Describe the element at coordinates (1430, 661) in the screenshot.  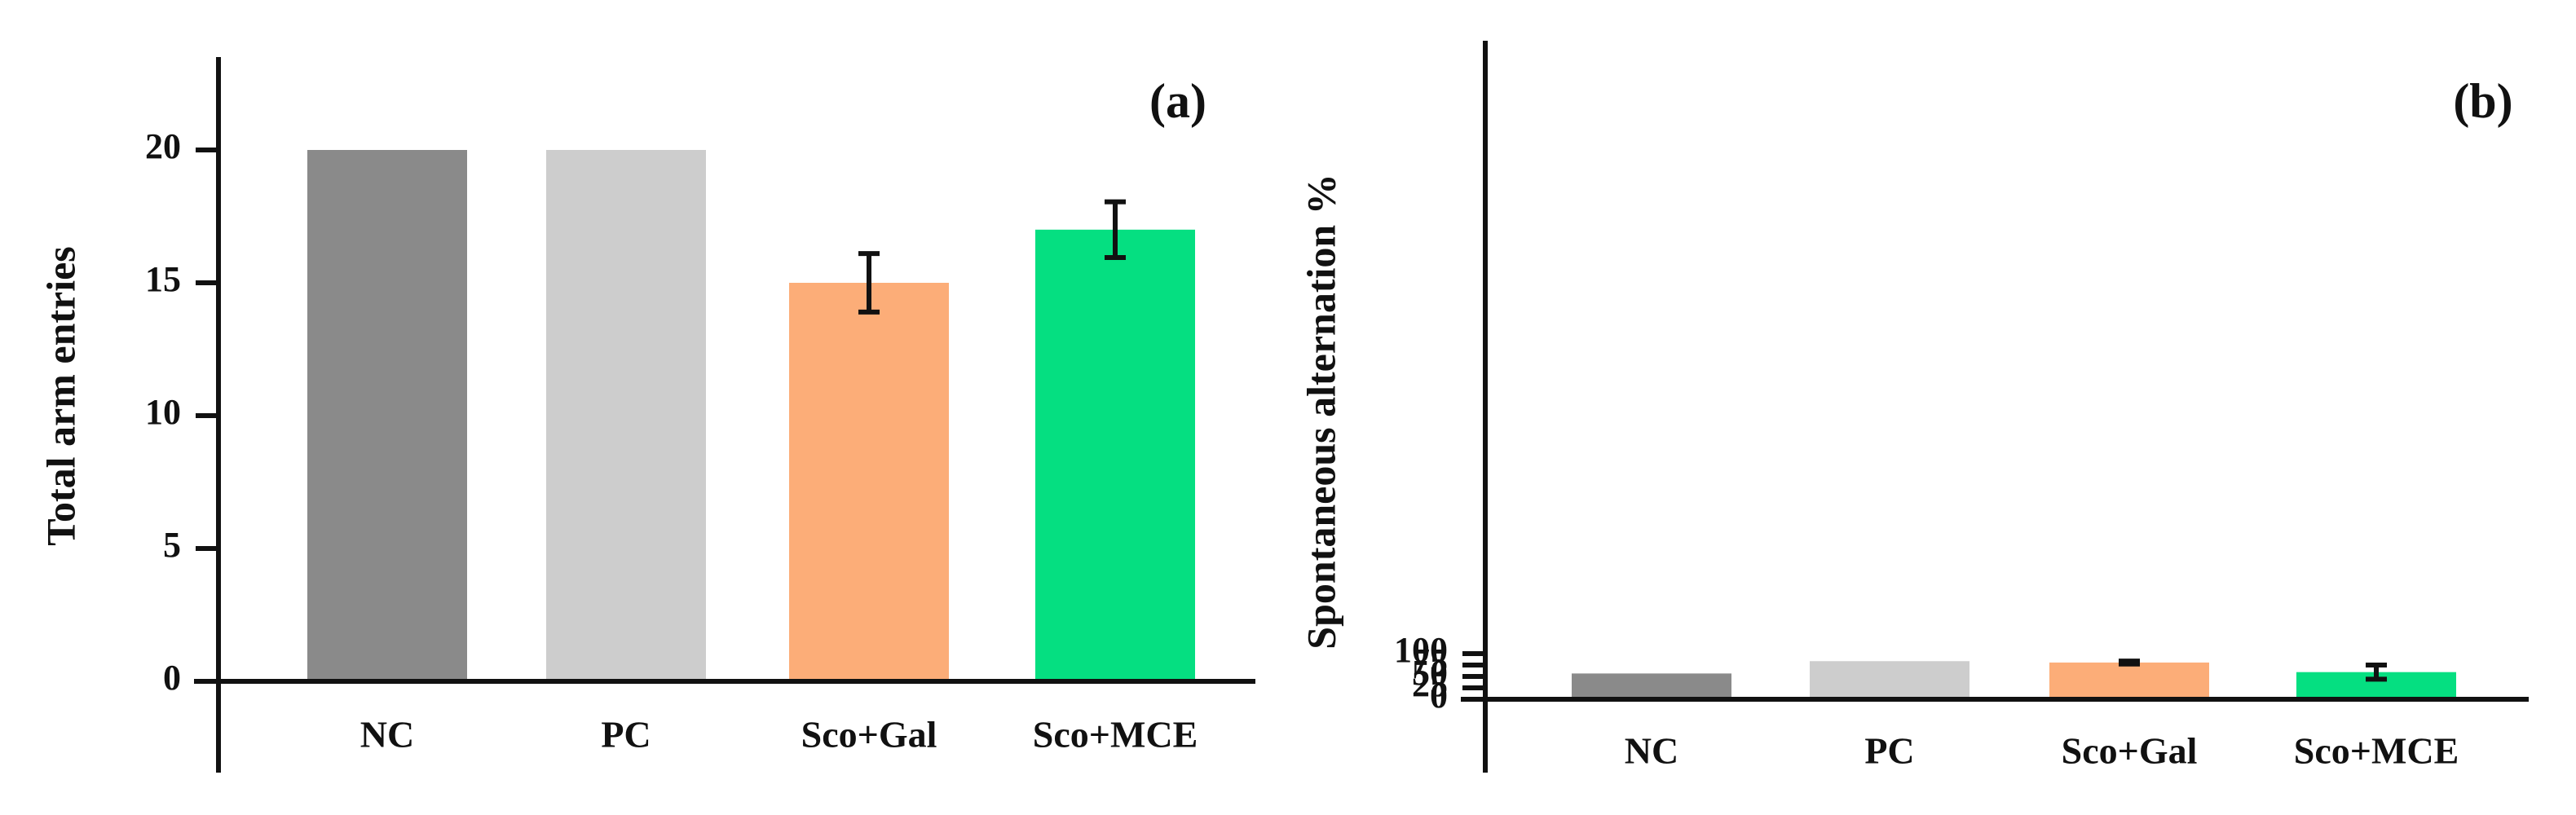
I see `y-tick-label: 75` at that location.